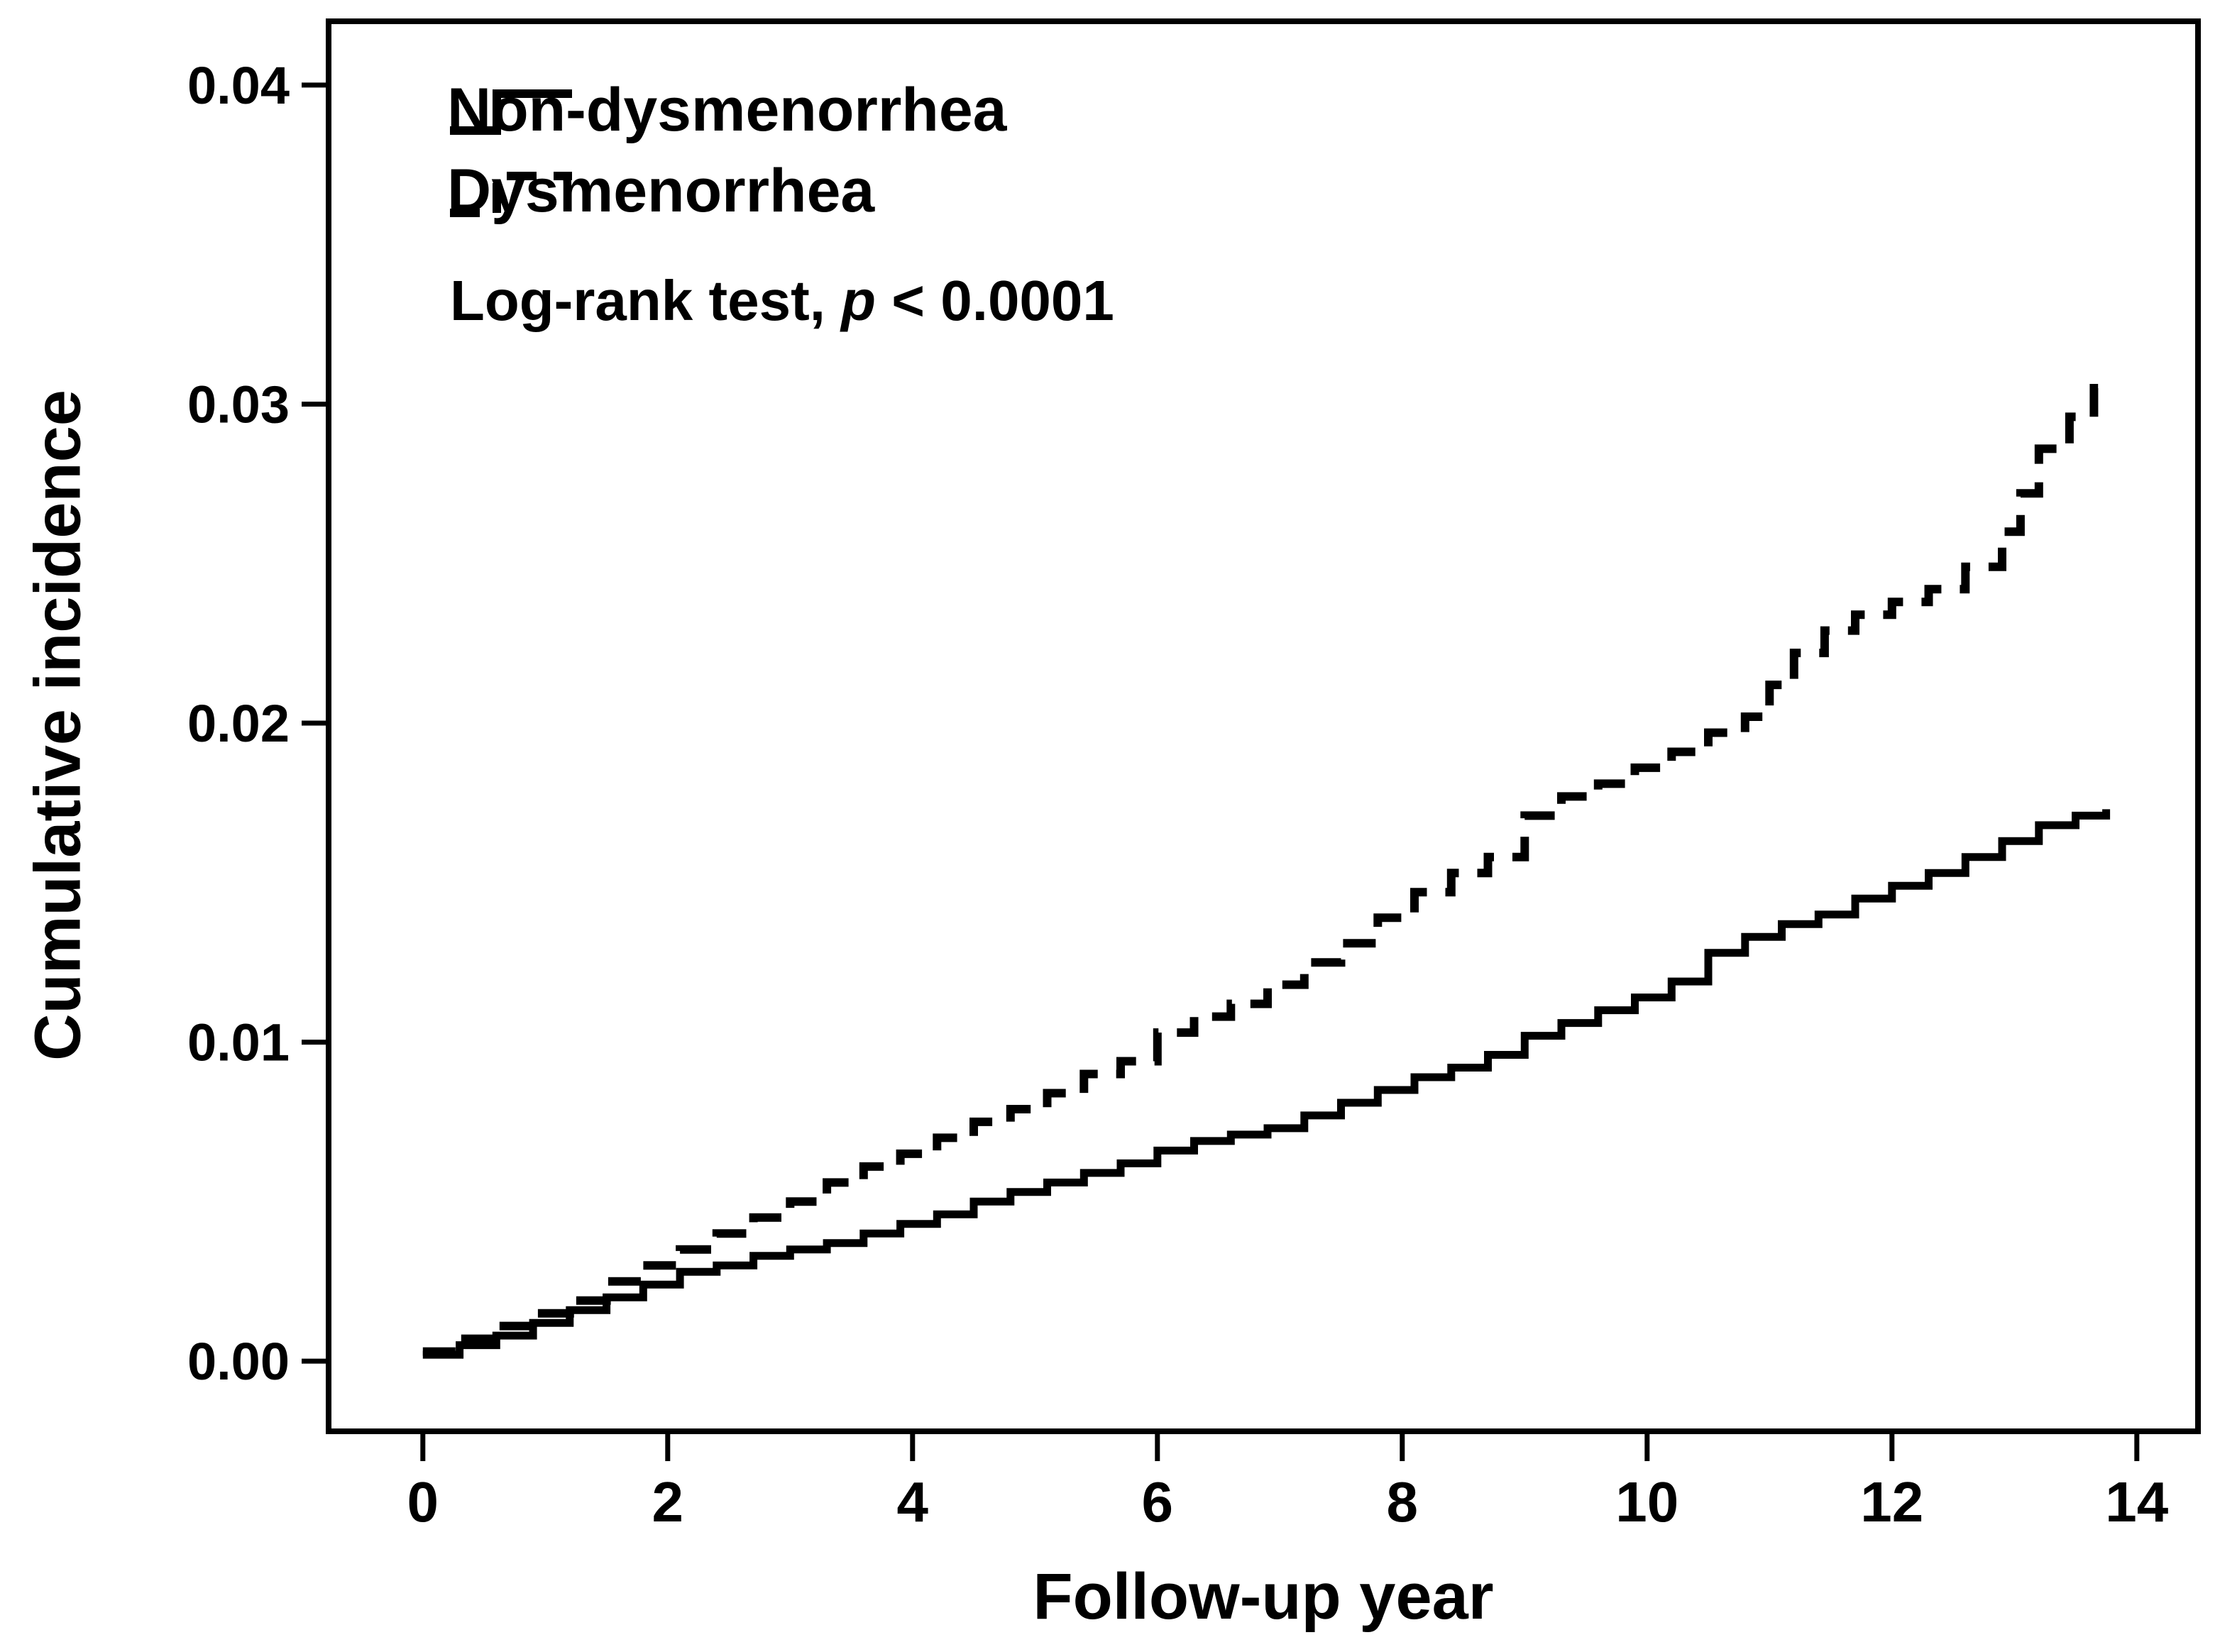  Describe the element at coordinates (423, 1501) in the screenshot. I see `x-tick-label: 0` at that location.